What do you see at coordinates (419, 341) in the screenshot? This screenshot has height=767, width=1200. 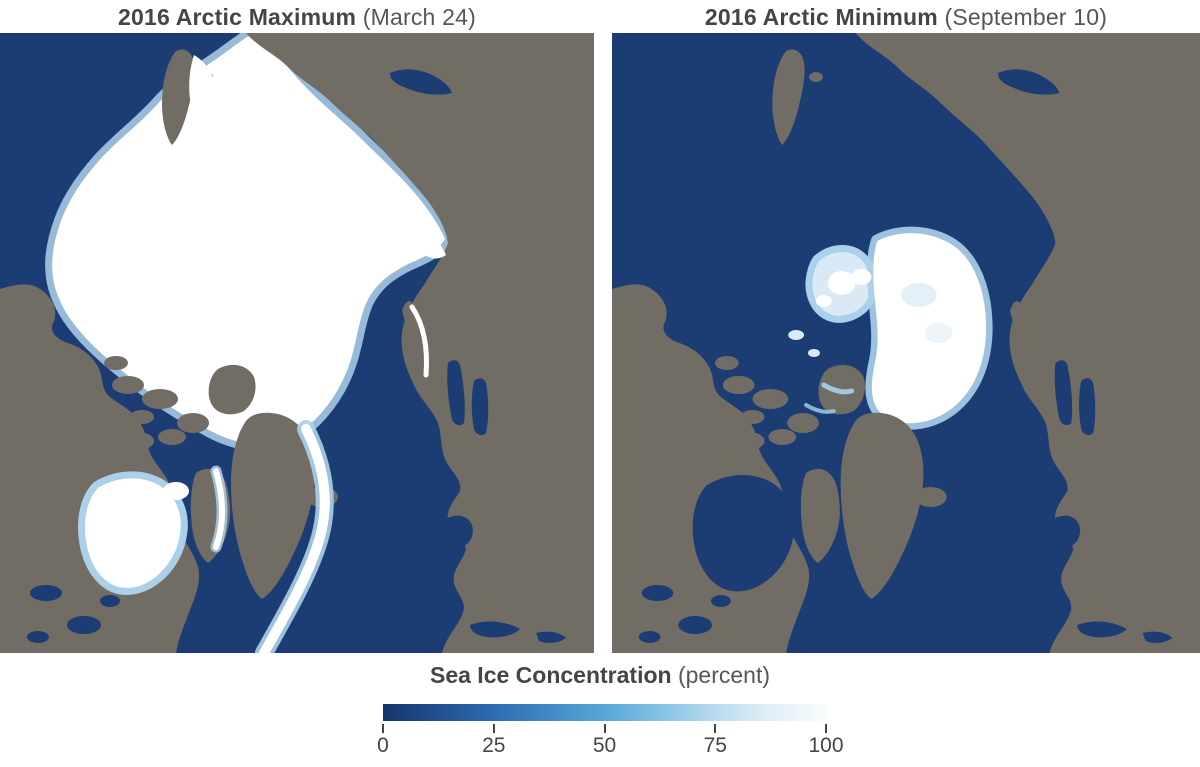 I see `novaya-zemlya-ice-cap` at bounding box center [419, 341].